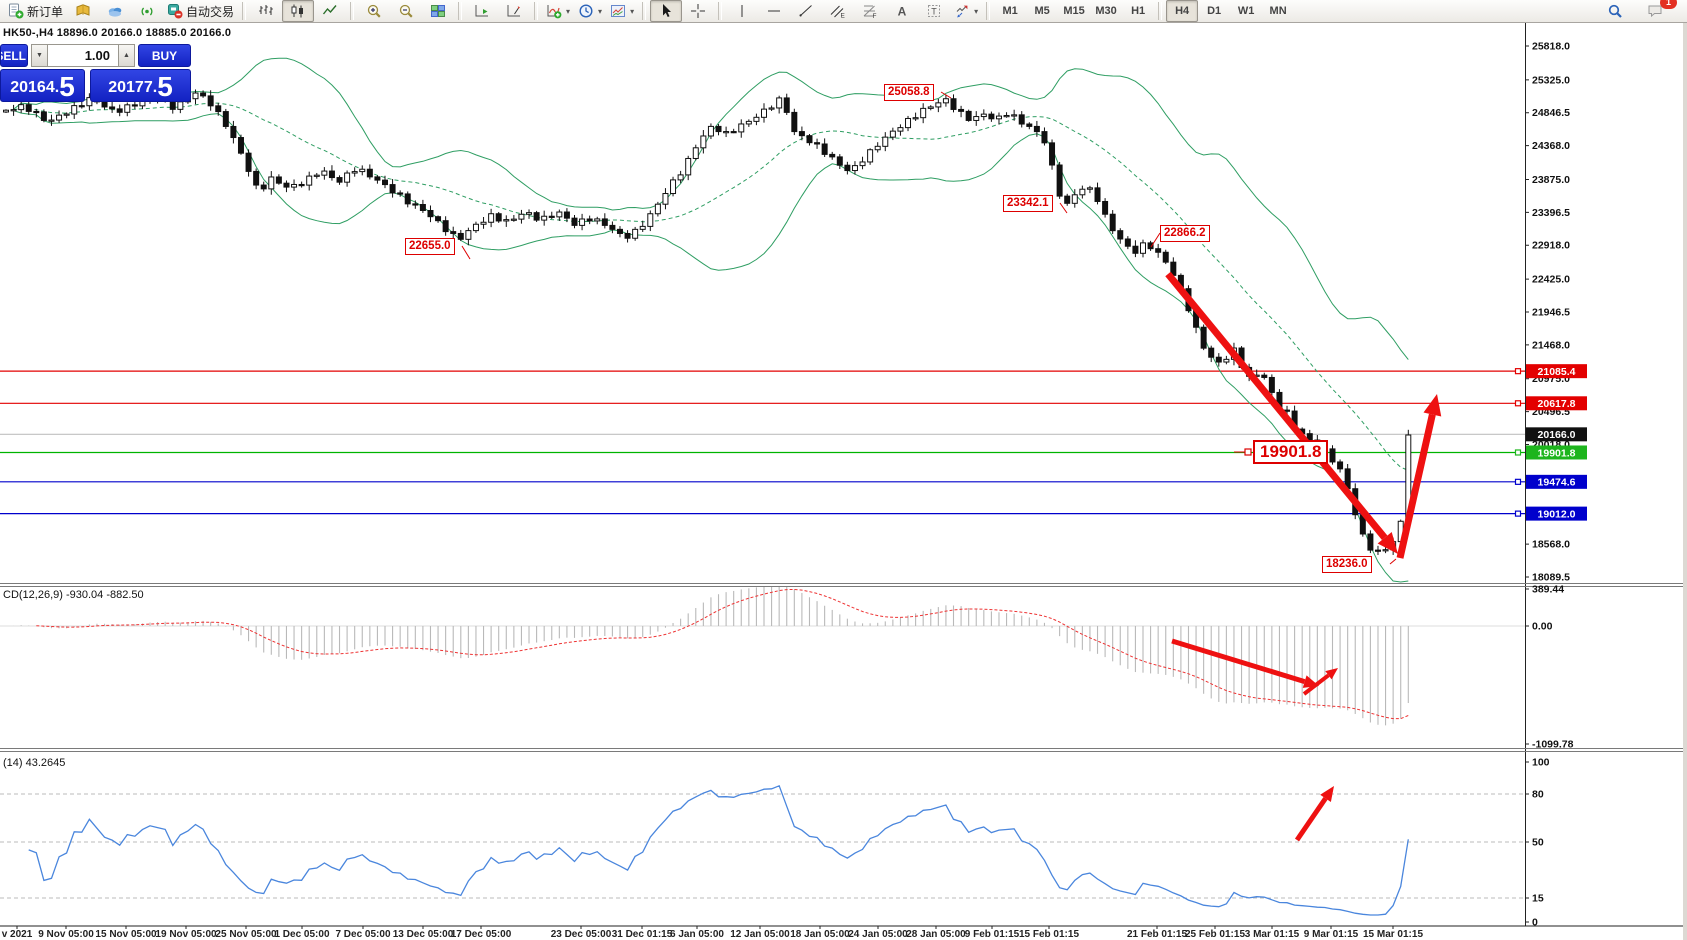  What do you see at coordinates (298, 11) in the screenshot?
I see `candlestick-chart-button` at bounding box center [298, 11].